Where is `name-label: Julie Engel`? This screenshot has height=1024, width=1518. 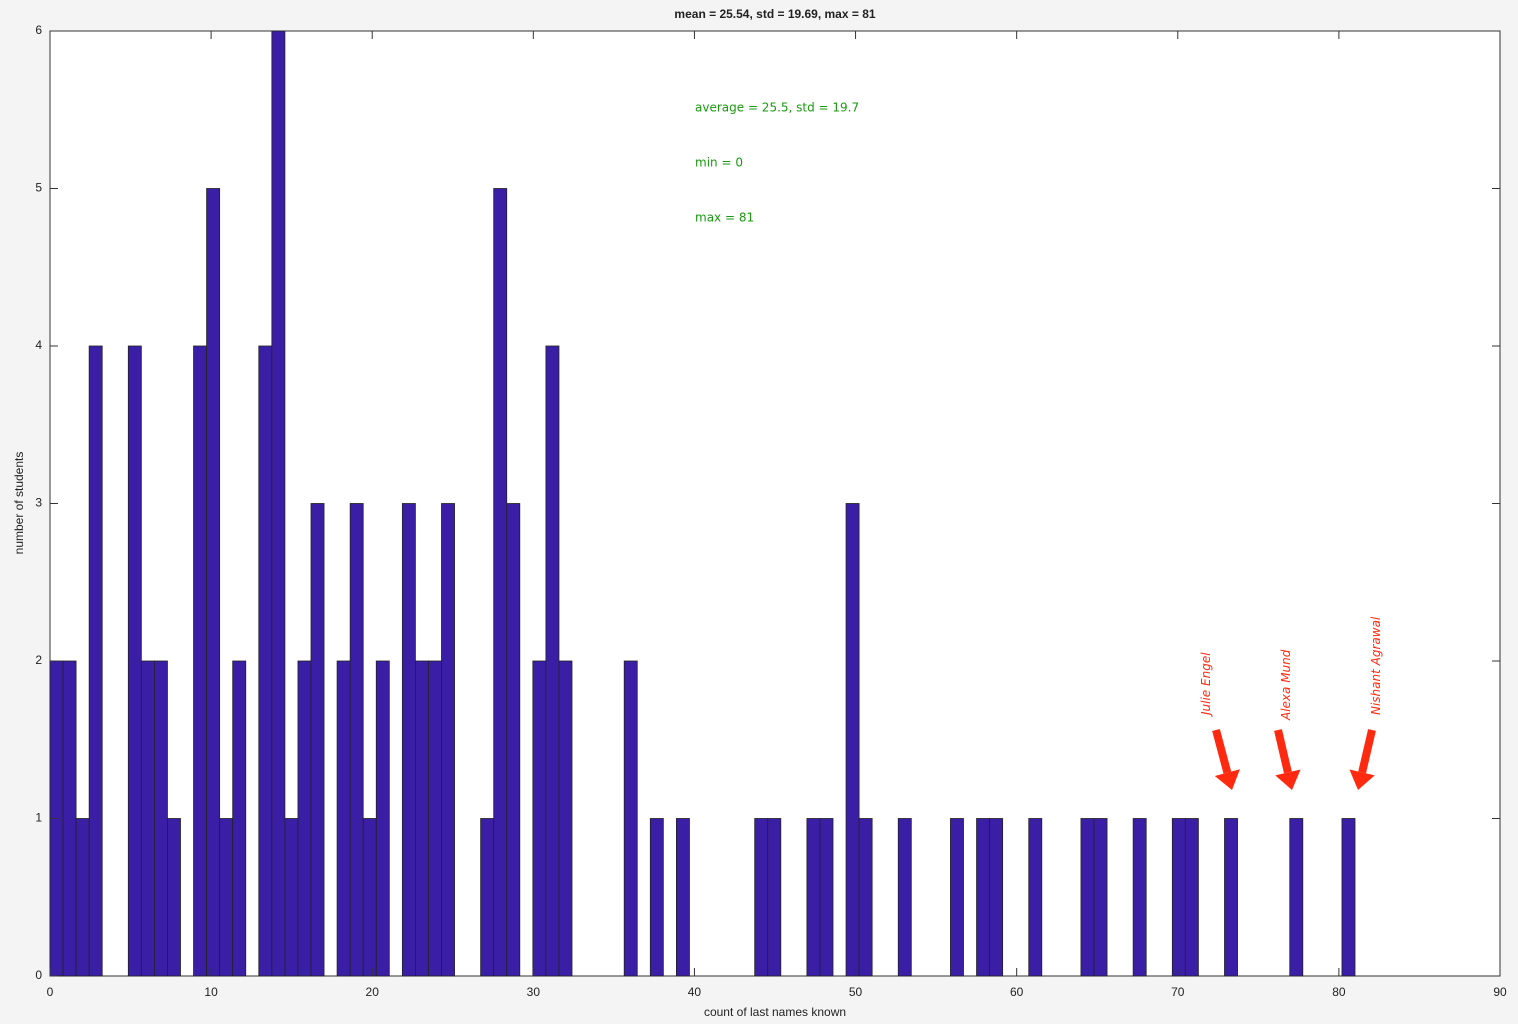 name-label: Julie Engel is located at coordinates (1206, 684).